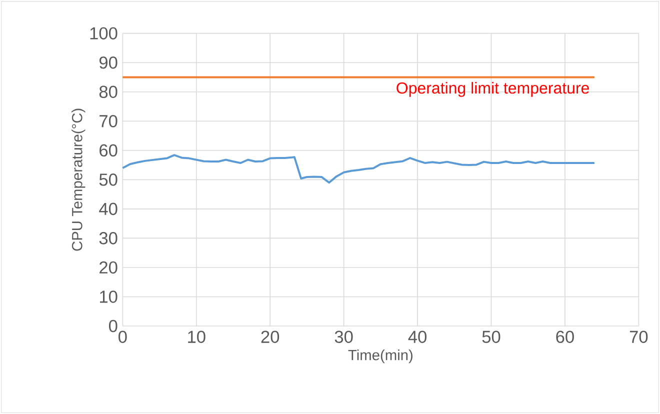 The image size is (660, 414). What do you see at coordinates (639, 336) in the screenshot?
I see `x-tick-label: 70` at bounding box center [639, 336].